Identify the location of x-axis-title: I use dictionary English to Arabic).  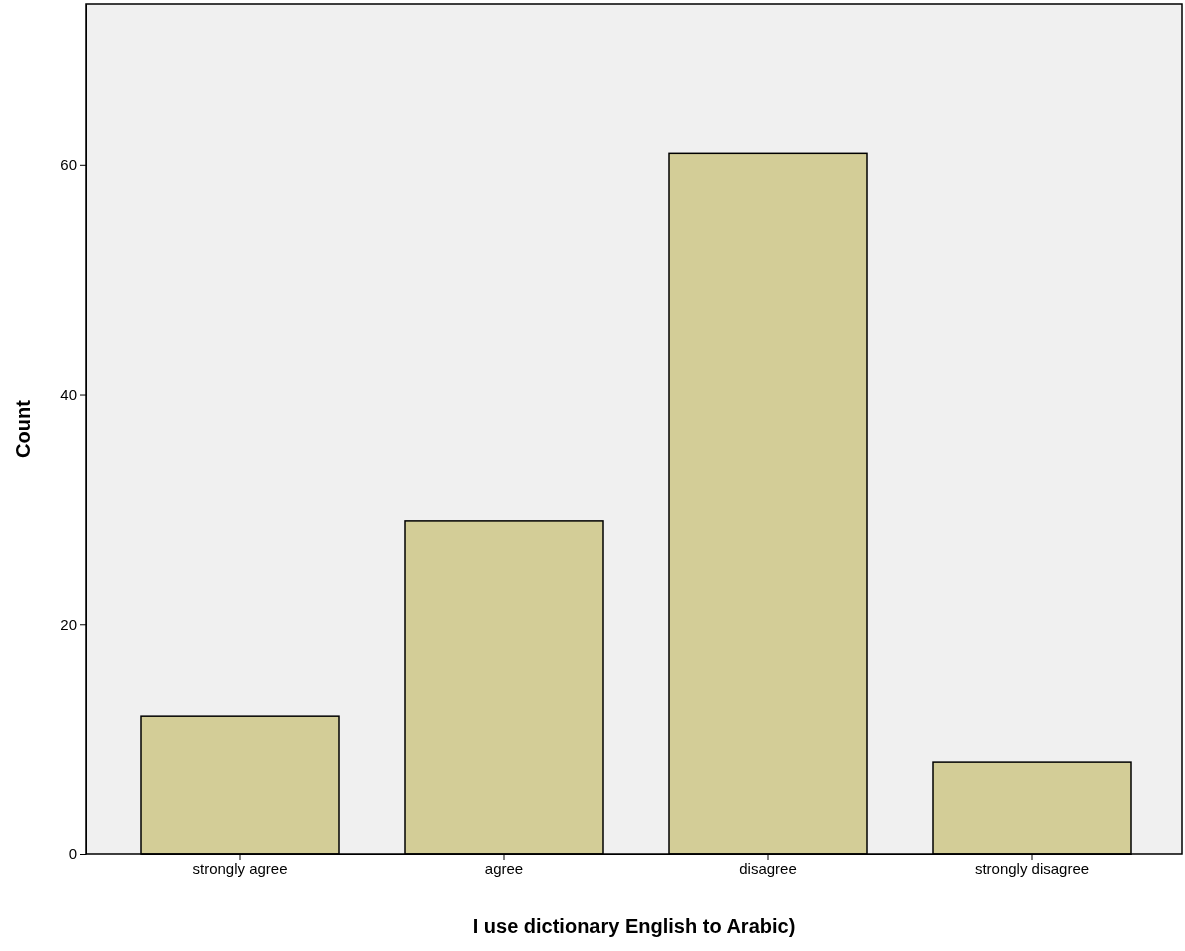
(634, 926).